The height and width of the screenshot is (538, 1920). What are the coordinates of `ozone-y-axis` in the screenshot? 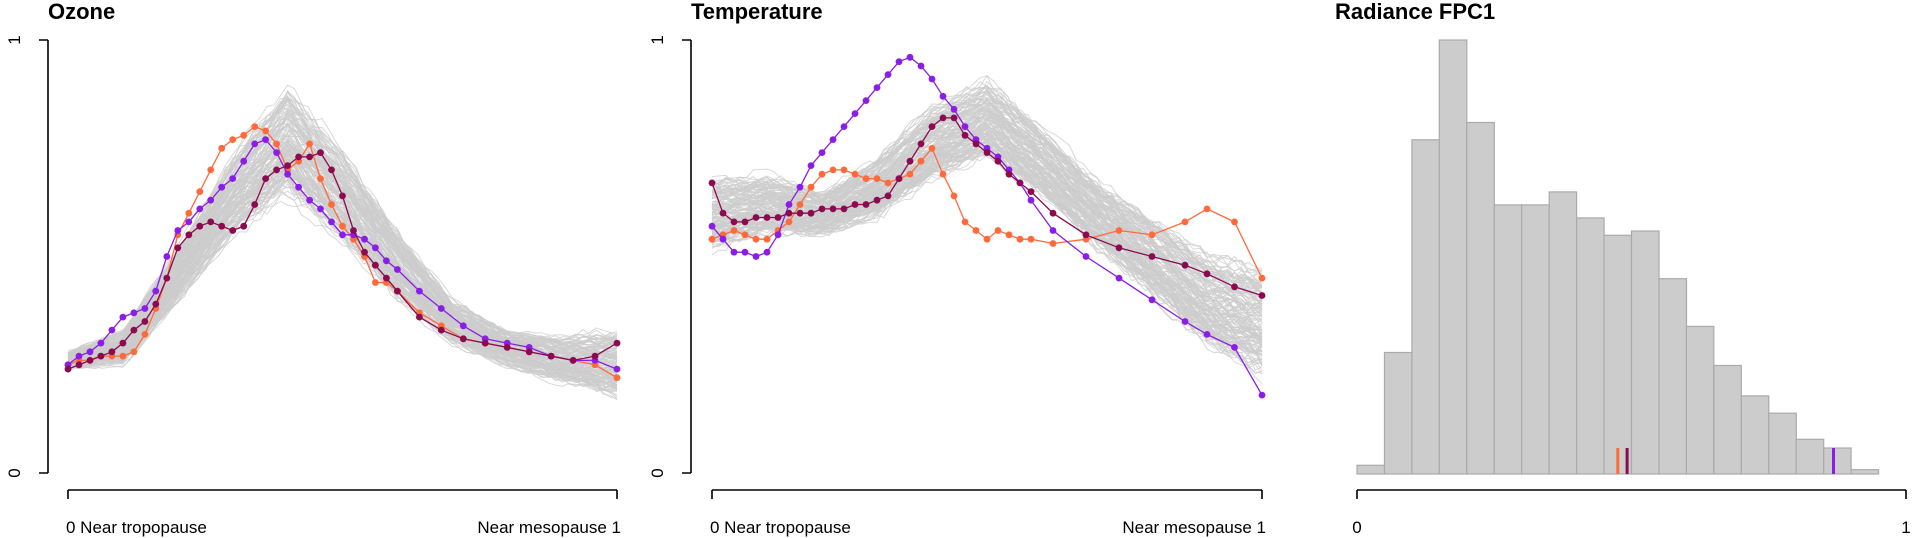 It's located at (44, 256).